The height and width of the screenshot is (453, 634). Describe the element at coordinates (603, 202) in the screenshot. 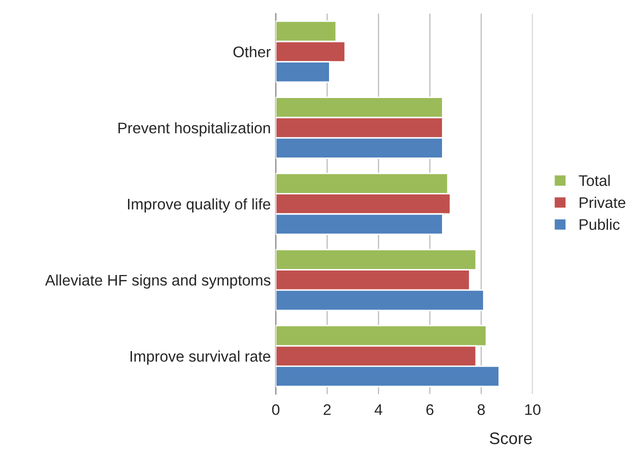

I see `legend-label: Private` at that location.